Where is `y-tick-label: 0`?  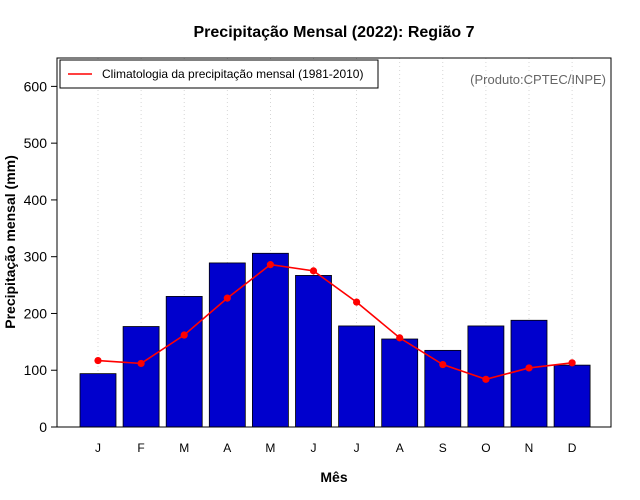
y-tick-label: 0 is located at coordinates (43, 427).